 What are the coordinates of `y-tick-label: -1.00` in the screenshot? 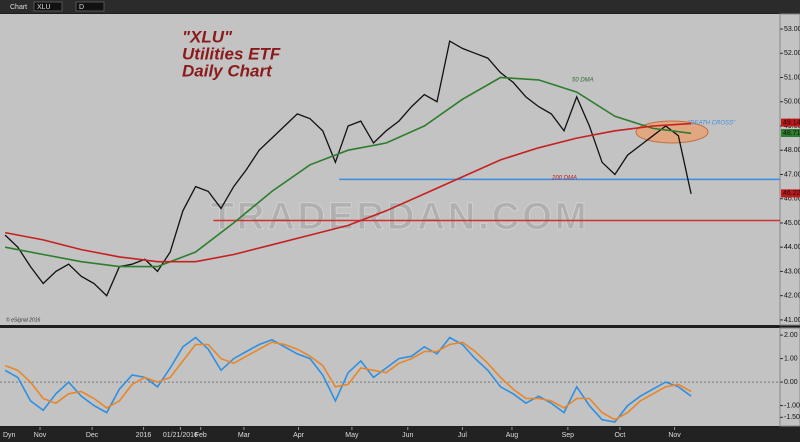 It's located at (792, 405).